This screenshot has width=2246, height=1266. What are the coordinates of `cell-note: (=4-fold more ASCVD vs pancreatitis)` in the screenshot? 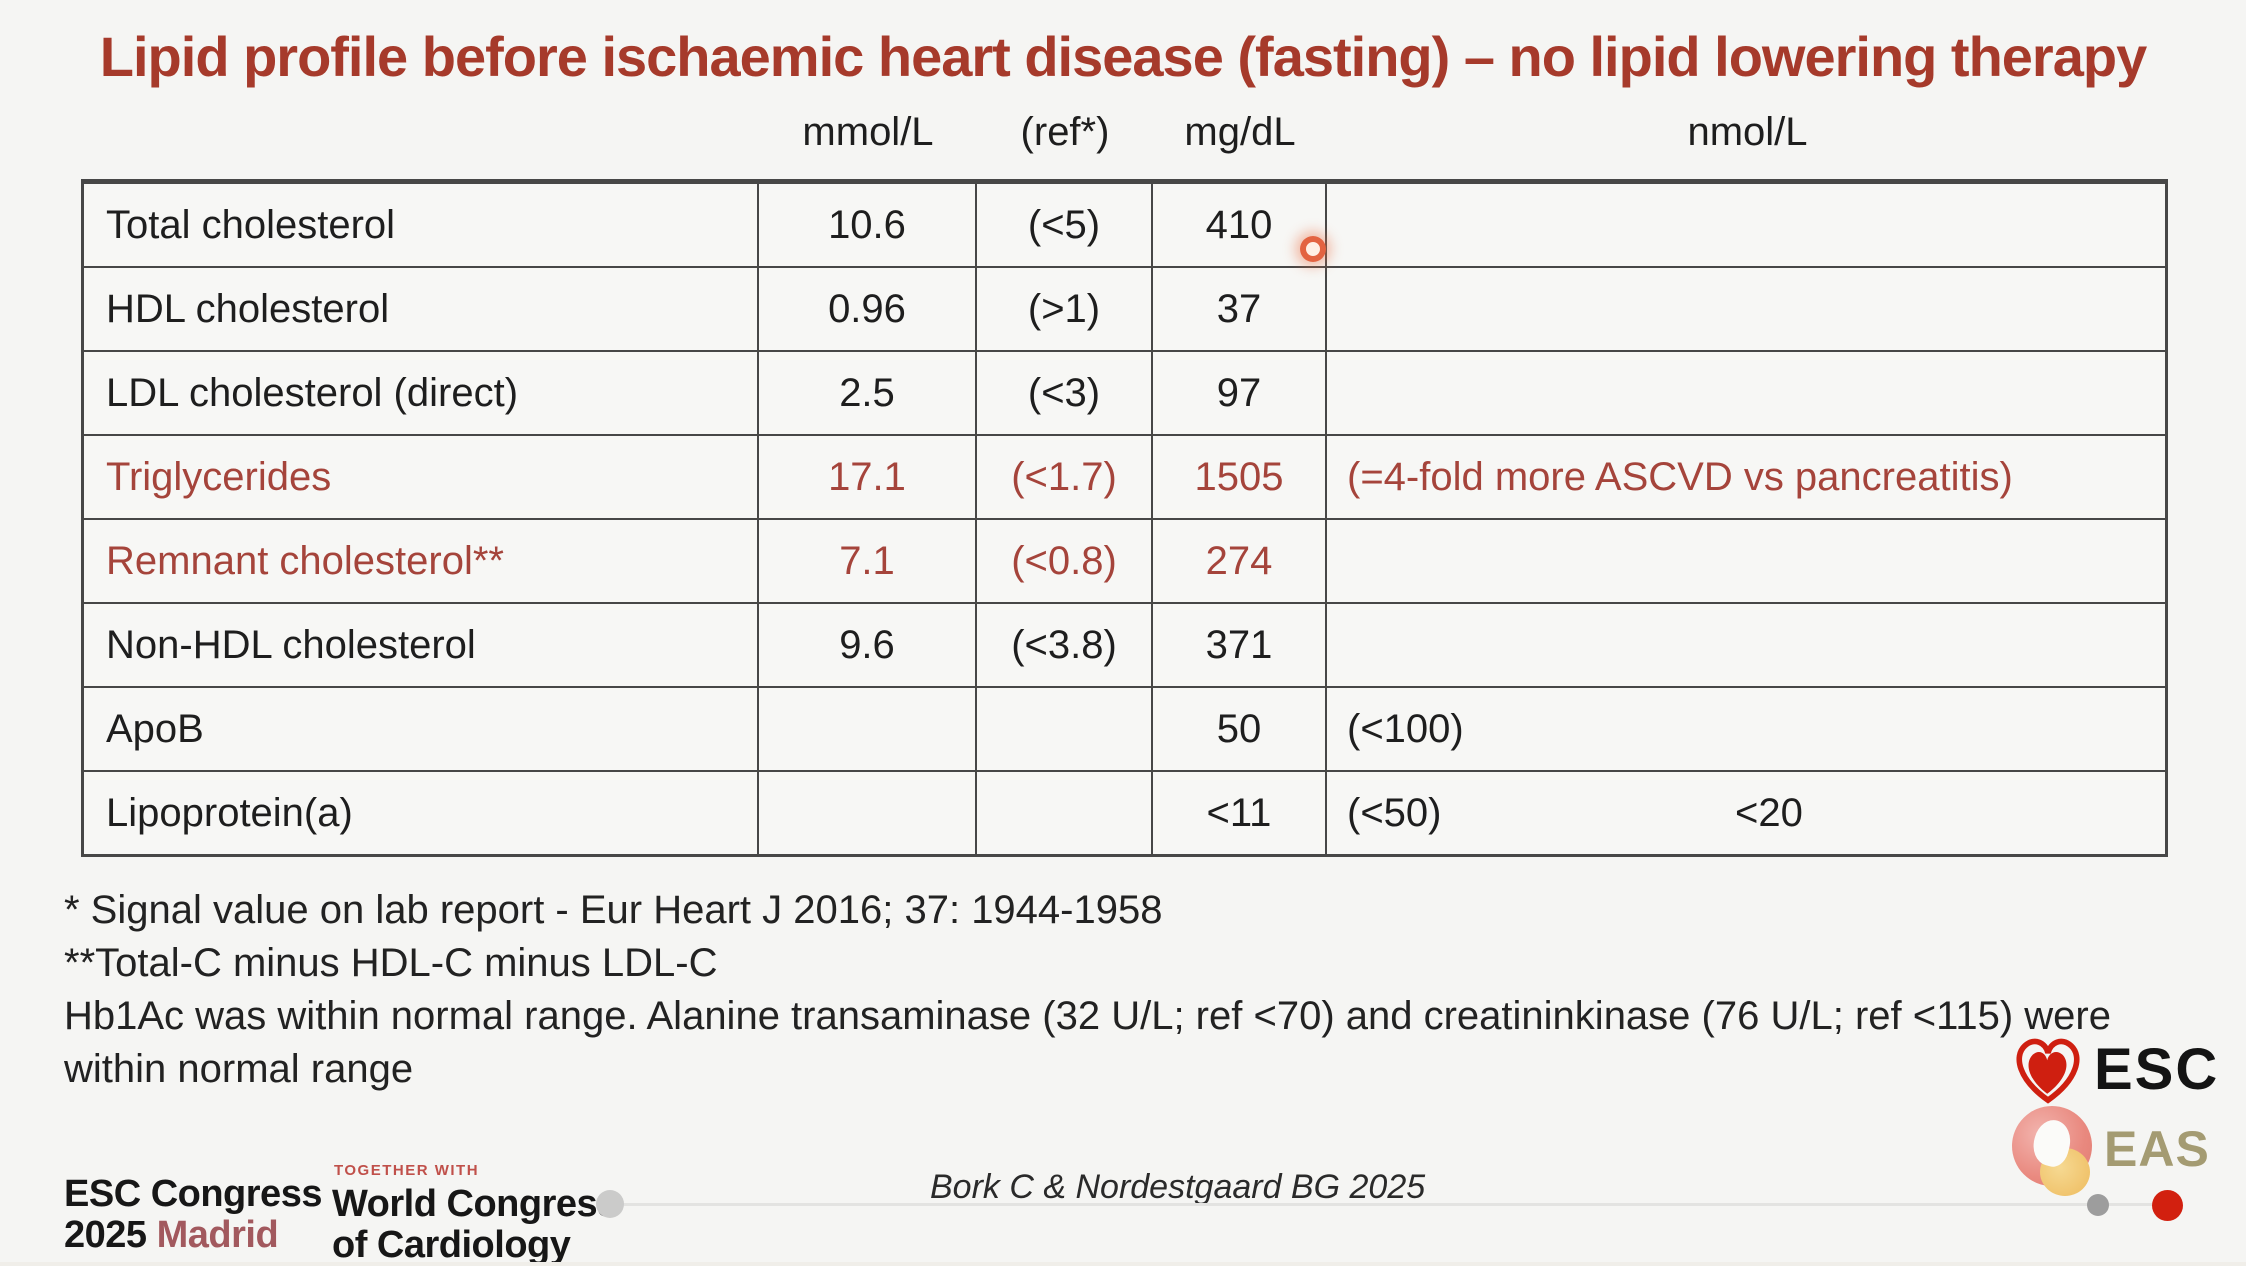 It's located at (1680, 476).